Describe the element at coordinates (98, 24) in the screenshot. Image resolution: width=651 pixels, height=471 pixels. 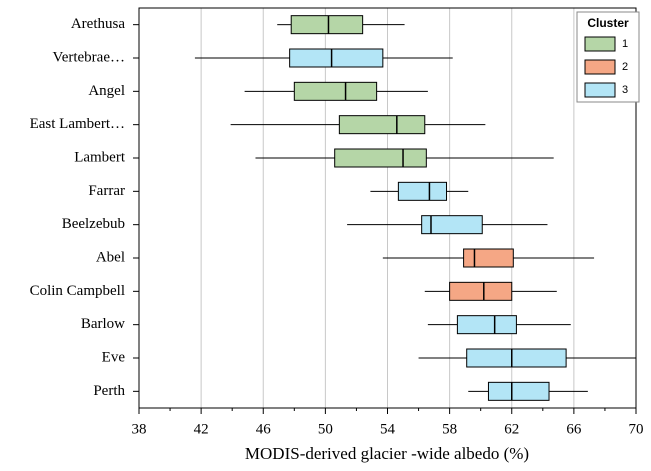
I see `y-tick-label: Arethusa` at that location.